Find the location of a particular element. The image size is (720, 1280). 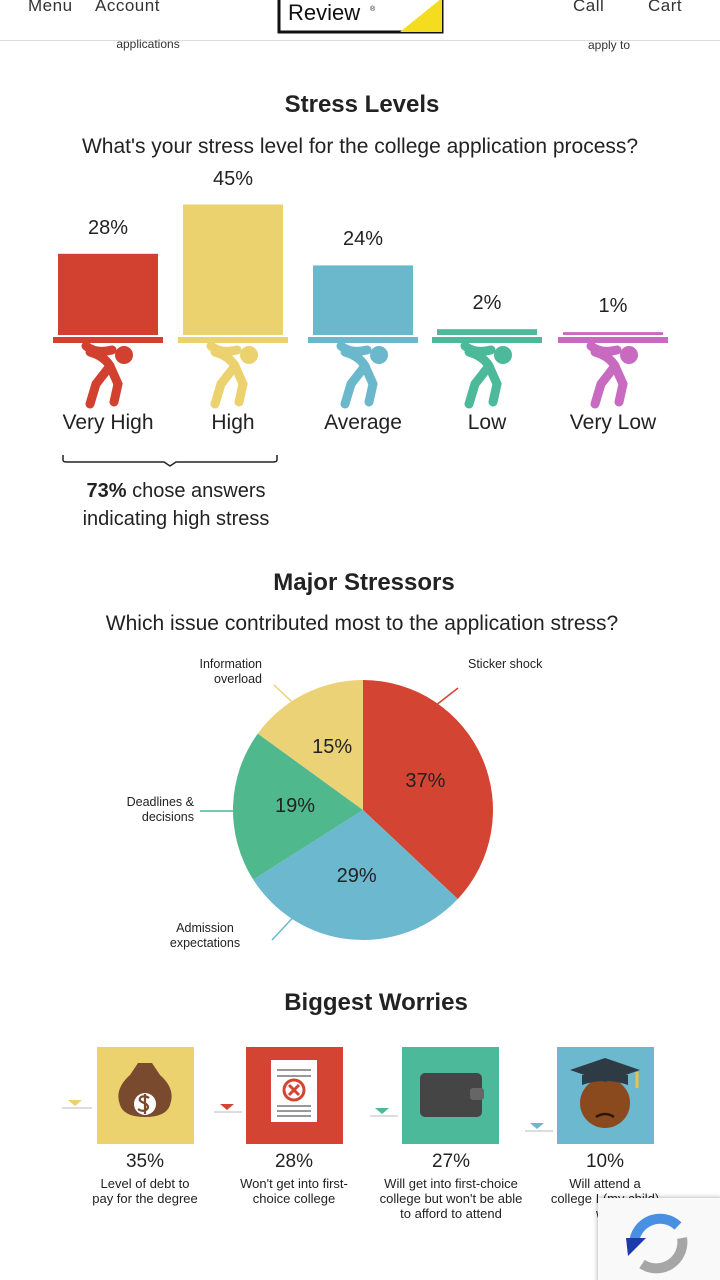

category-label: Average is located at coordinates (363, 422).